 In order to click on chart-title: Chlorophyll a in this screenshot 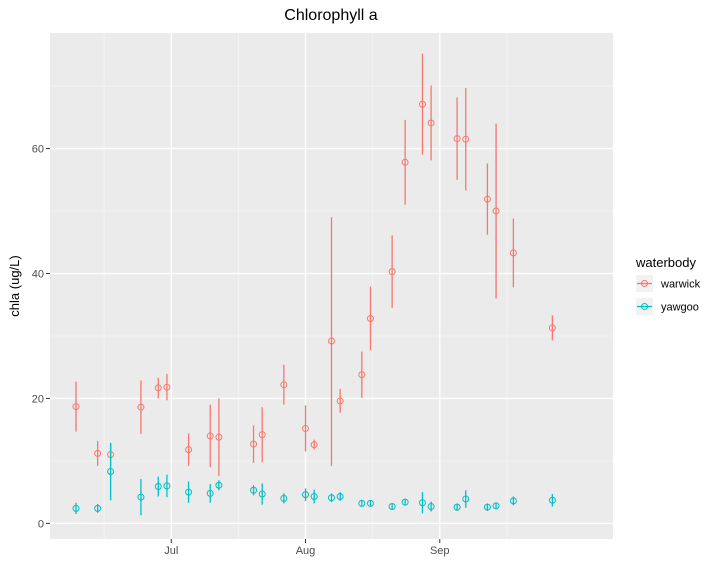, I will do `click(330, 15)`.